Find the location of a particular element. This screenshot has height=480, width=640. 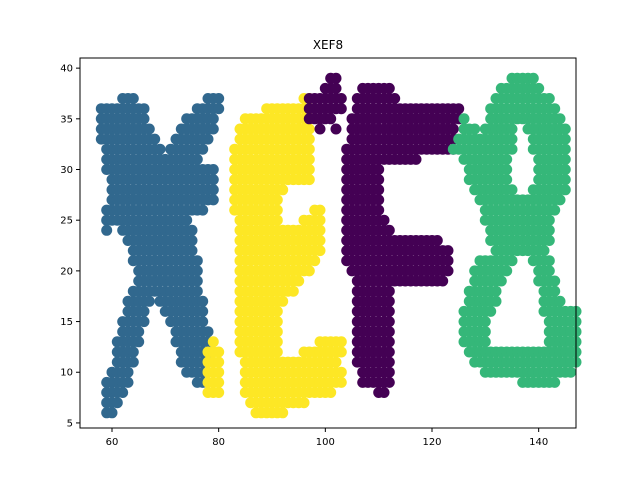

y-tick-label: 15 is located at coordinates (66, 322).